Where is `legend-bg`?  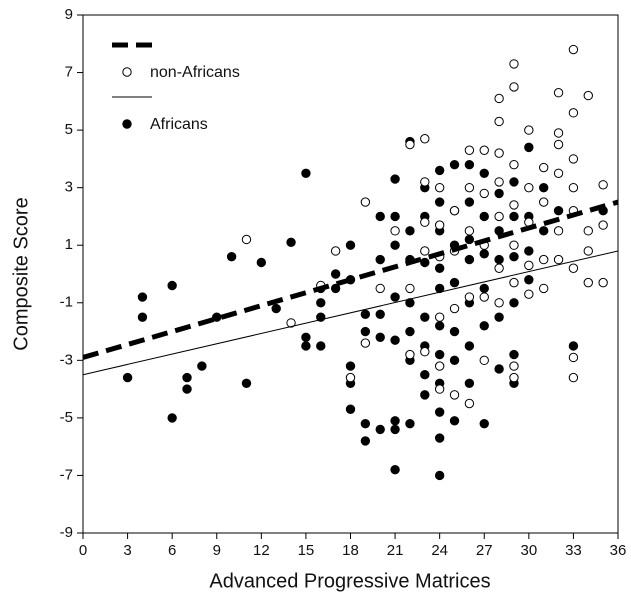
legend-bg is located at coordinates (173, 61).